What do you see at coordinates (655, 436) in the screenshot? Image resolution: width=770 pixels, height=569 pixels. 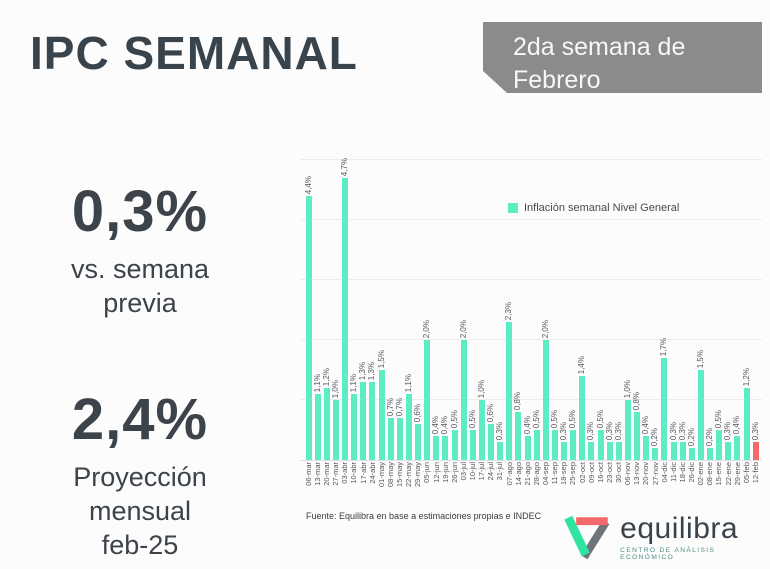 I see `bar-value-label: 0,2%` at bounding box center [655, 436].